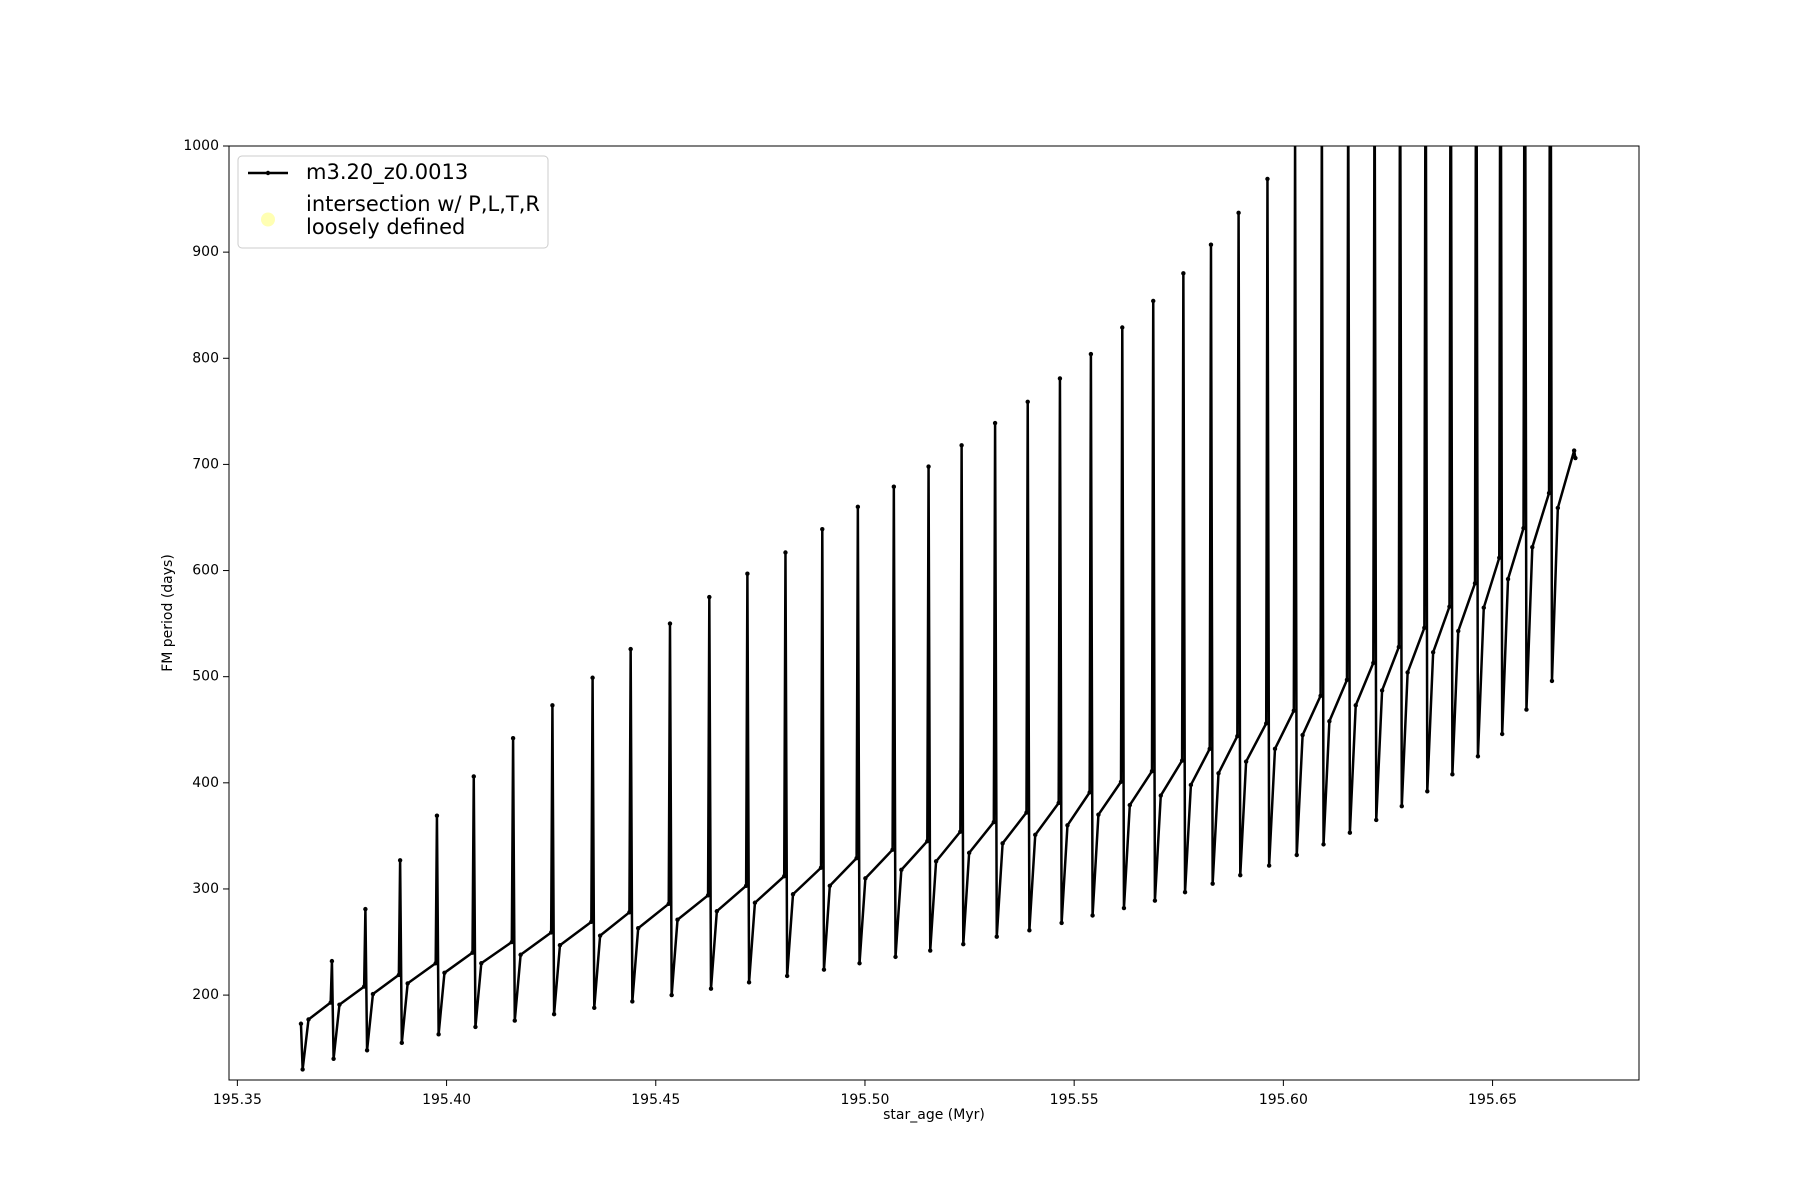 The image size is (1800, 1200). What do you see at coordinates (205, 358) in the screenshot?
I see `y-tick-label: 800` at bounding box center [205, 358].